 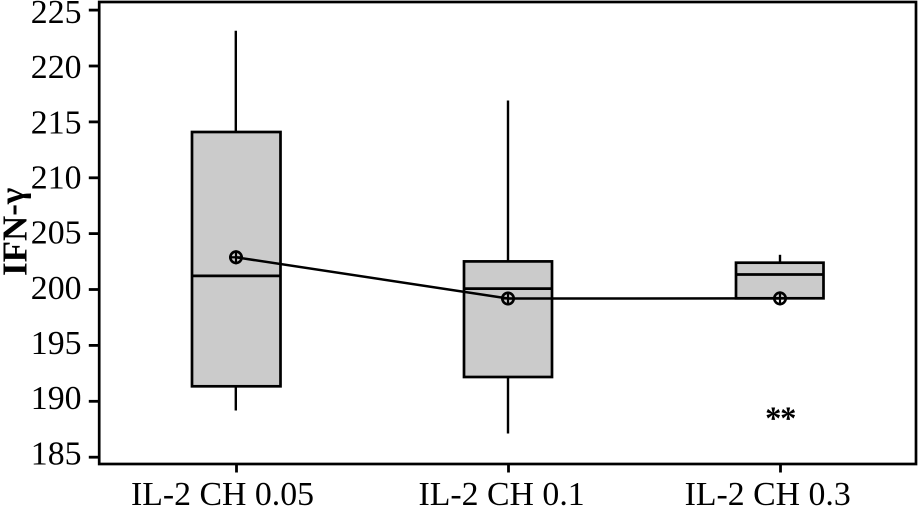 What do you see at coordinates (56, 15) in the screenshot?
I see `svg-text: 225` at bounding box center [56, 15].